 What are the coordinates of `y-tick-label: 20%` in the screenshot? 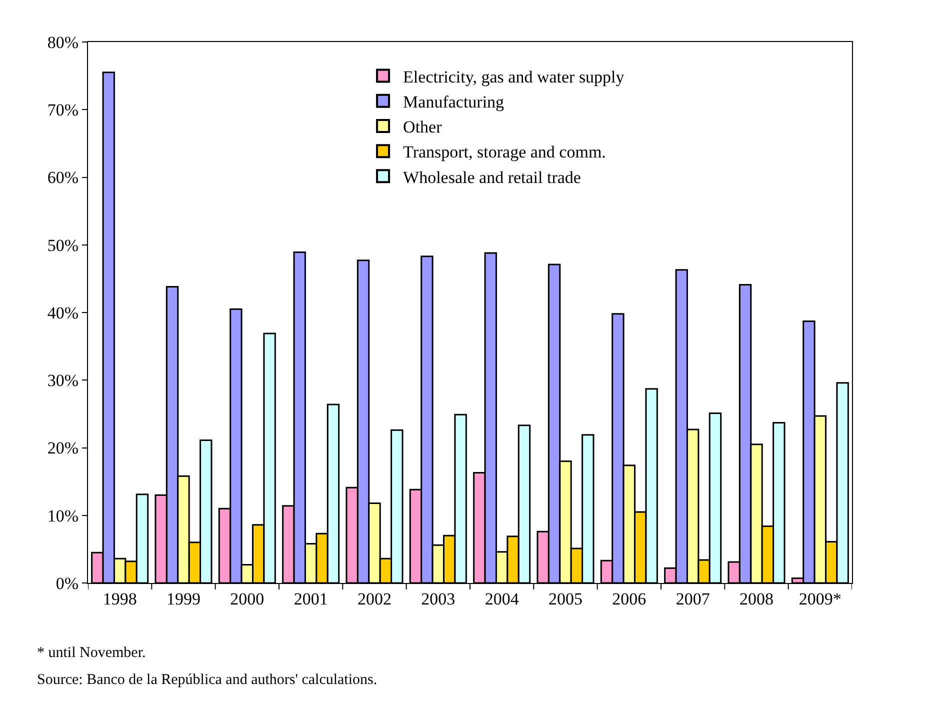 It's located at (63, 448).